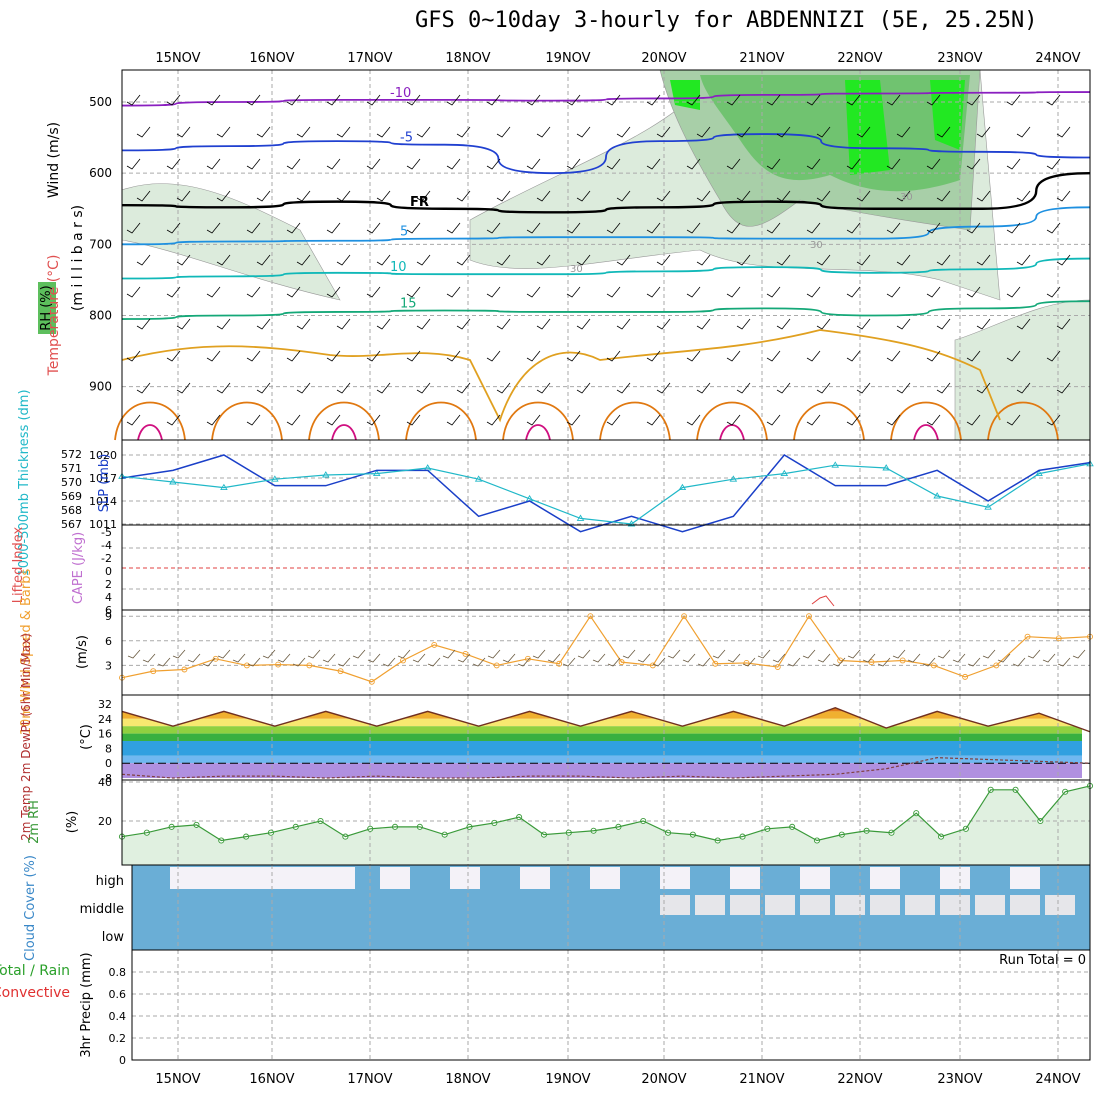 The height and width of the screenshot is (1100, 1100). Describe the element at coordinates (105, 734) in the screenshot. I see `temp-tick-label: 16` at that location.